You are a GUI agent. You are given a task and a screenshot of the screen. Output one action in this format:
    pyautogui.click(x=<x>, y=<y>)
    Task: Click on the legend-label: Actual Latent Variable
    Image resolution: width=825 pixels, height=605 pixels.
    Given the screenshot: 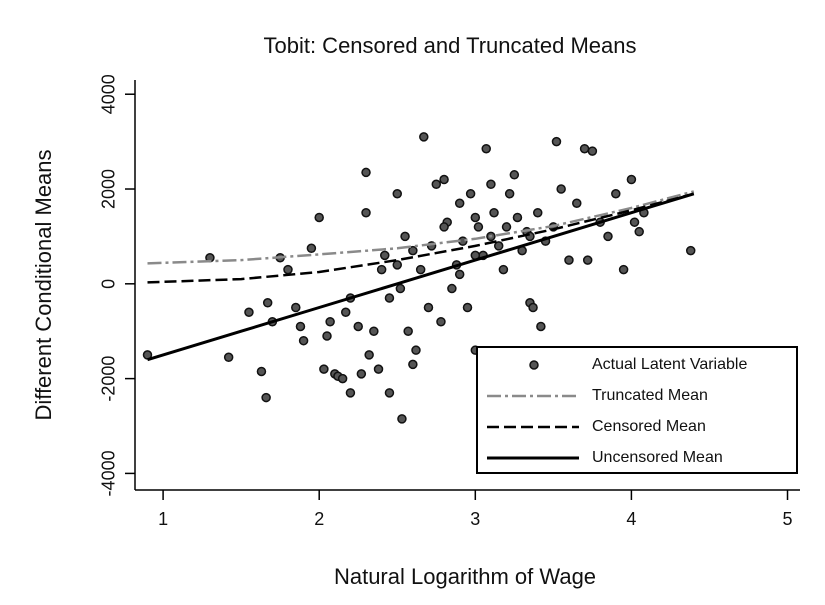 What is the action you would take?
    pyautogui.click(x=669, y=364)
    